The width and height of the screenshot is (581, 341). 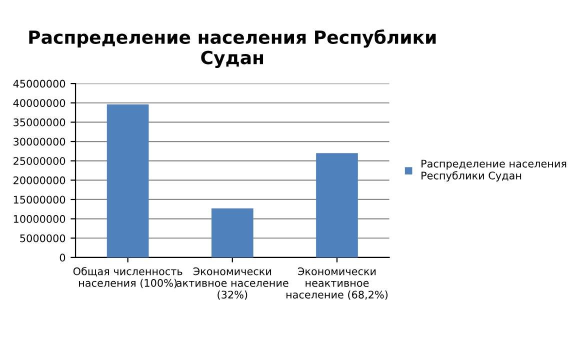 I want to click on chart-title: Распределение населения Республики Судан, so click(x=232, y=48).